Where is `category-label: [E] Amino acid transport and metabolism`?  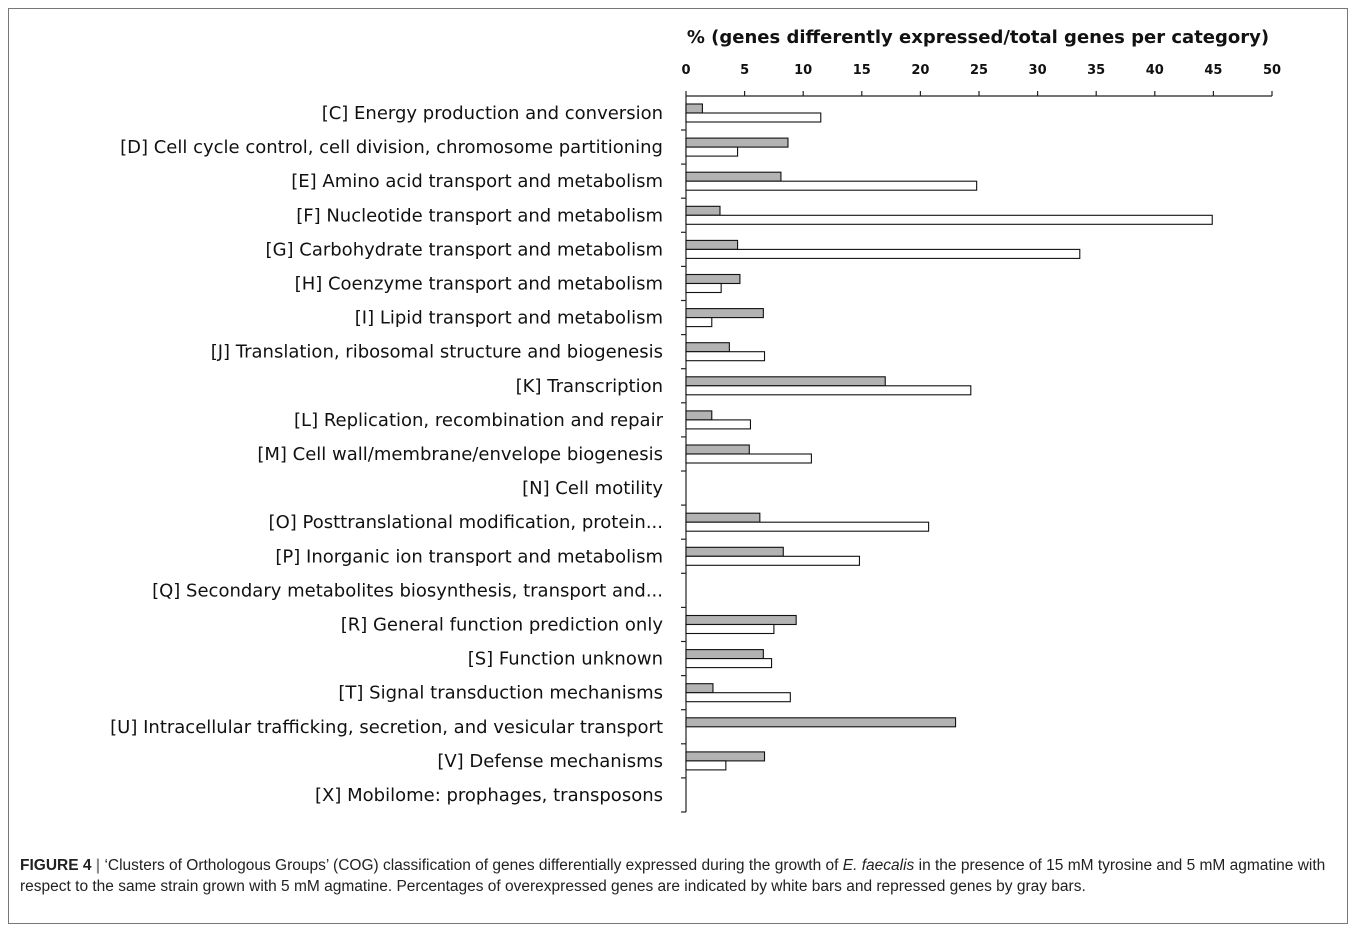 category-label: [E] Amino acid transport and metabolism is located at coordinates (477, 181).